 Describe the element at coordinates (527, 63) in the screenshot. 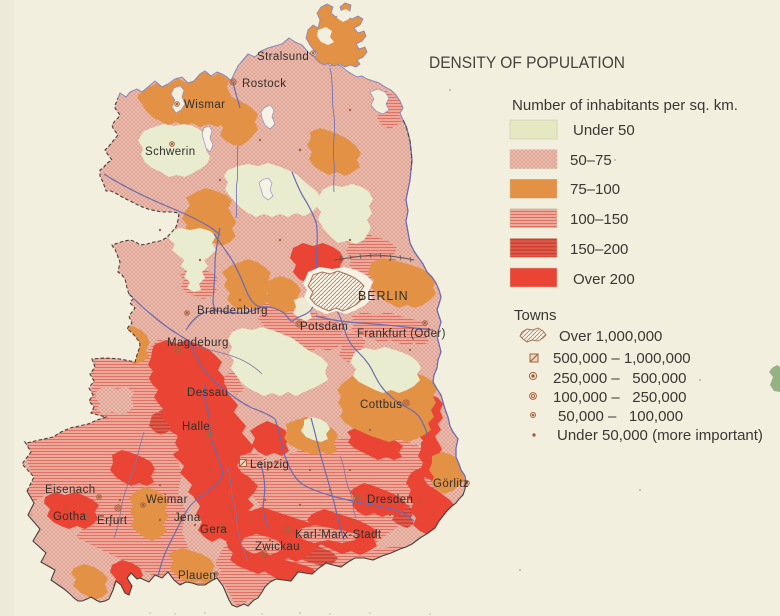

I see `svg-text: DENSITY OF POPULATION` at that location.